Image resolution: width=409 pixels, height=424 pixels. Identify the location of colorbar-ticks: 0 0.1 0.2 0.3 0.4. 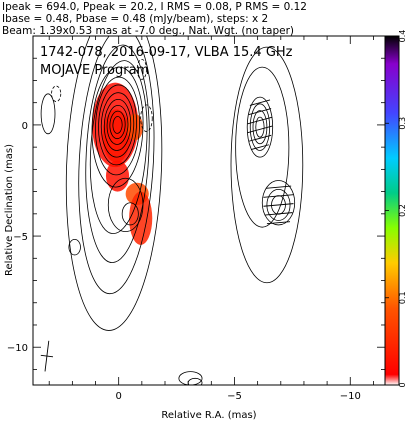
(396, 209).